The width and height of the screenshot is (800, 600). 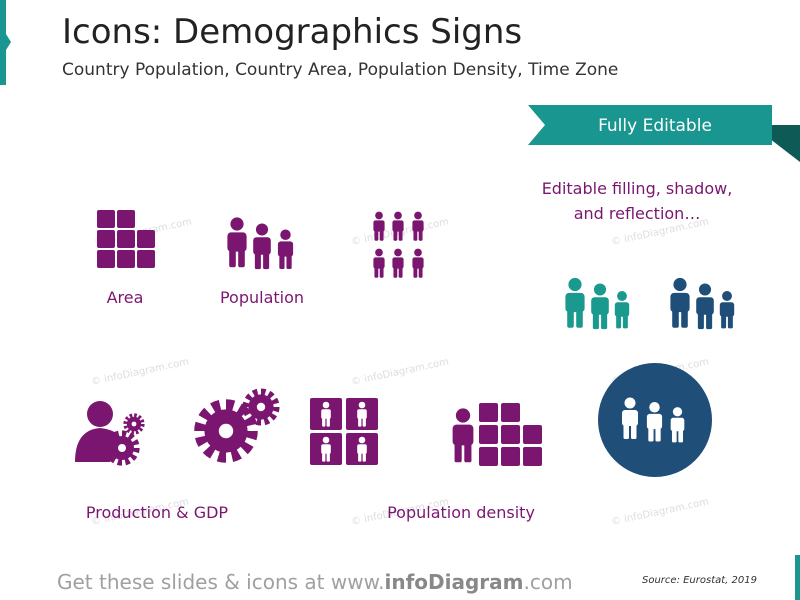 I want to click on label-area: Area, so click(x=125, y=297).